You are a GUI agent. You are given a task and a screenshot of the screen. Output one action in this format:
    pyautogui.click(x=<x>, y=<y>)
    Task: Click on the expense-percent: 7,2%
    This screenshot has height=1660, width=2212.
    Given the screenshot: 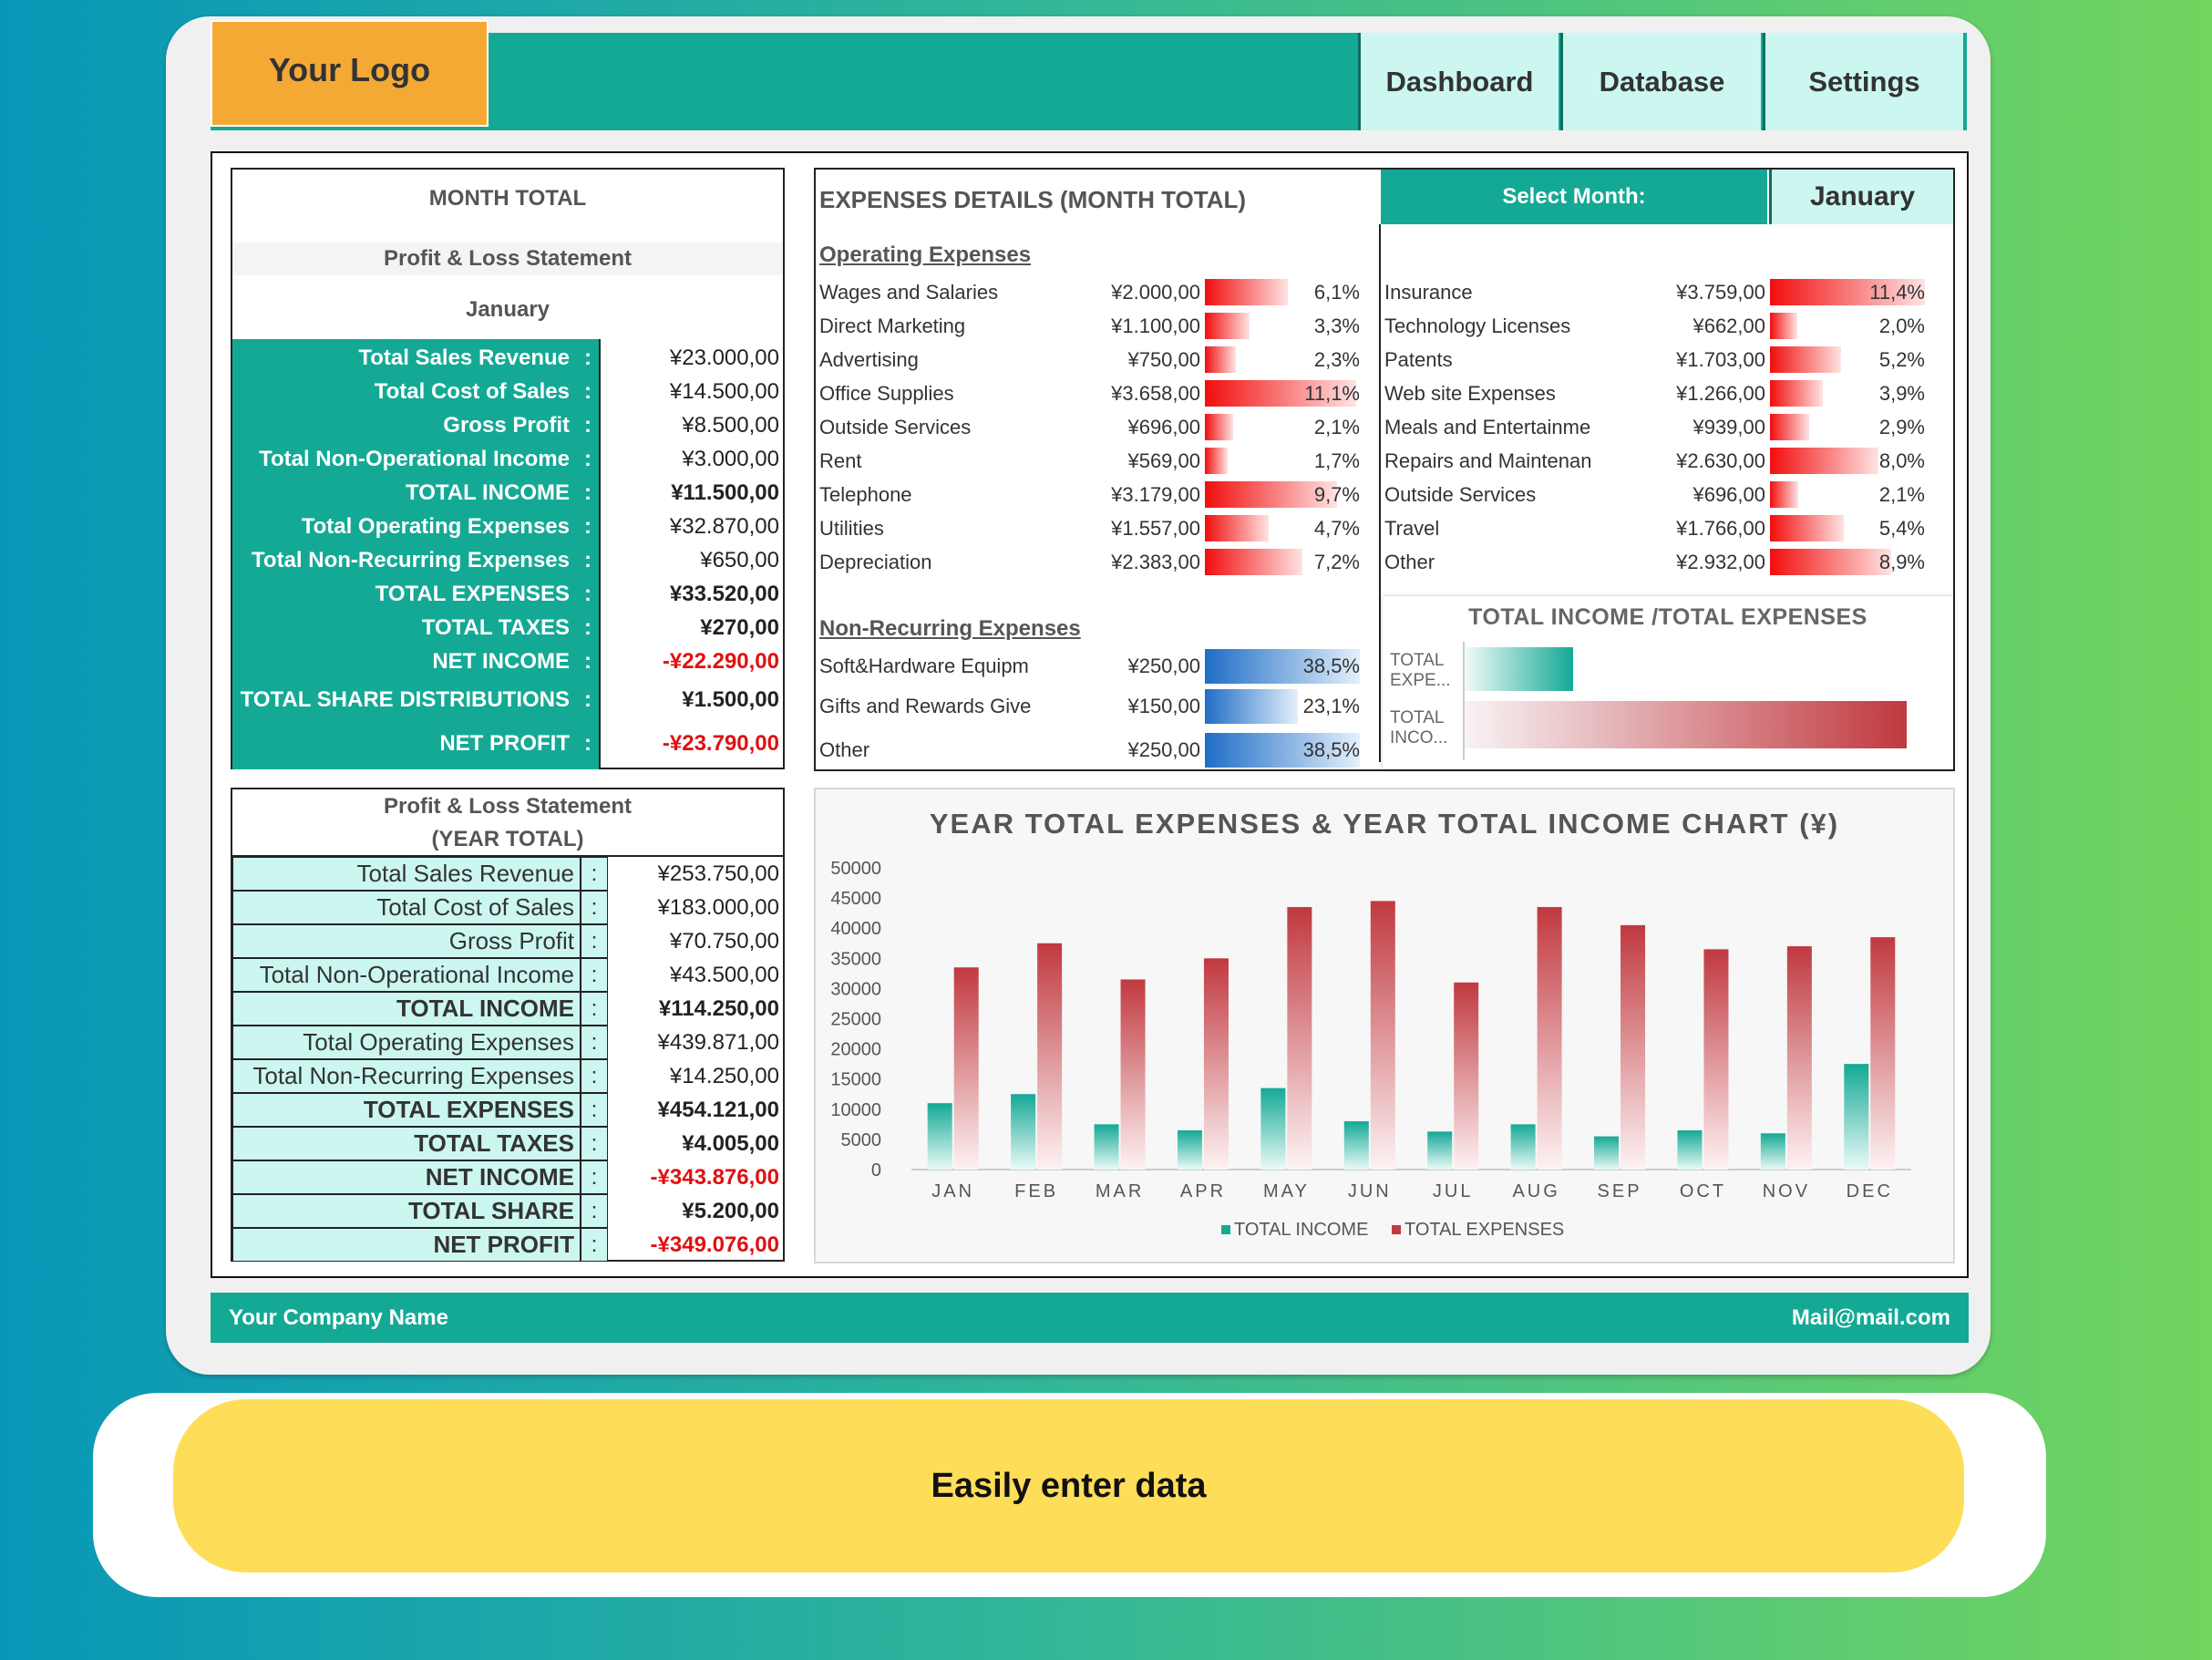 What is the action you would take?
    pyautogui.click(x=1336, y=562)
    